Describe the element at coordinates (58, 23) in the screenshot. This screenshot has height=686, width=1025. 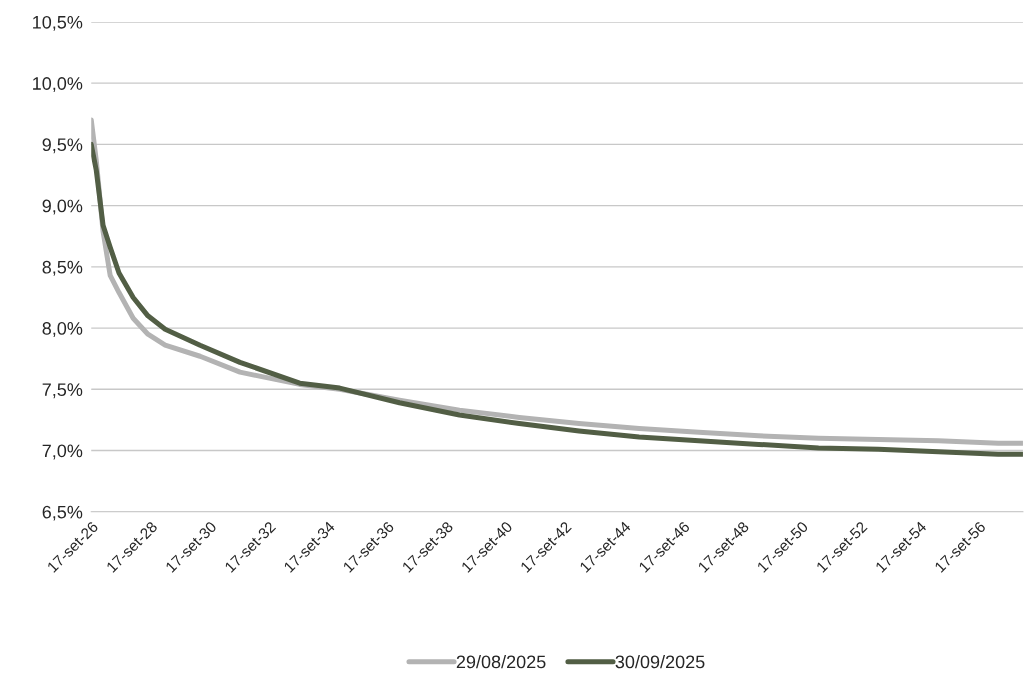
I see `y-tick-label: 10,5%` at that location.